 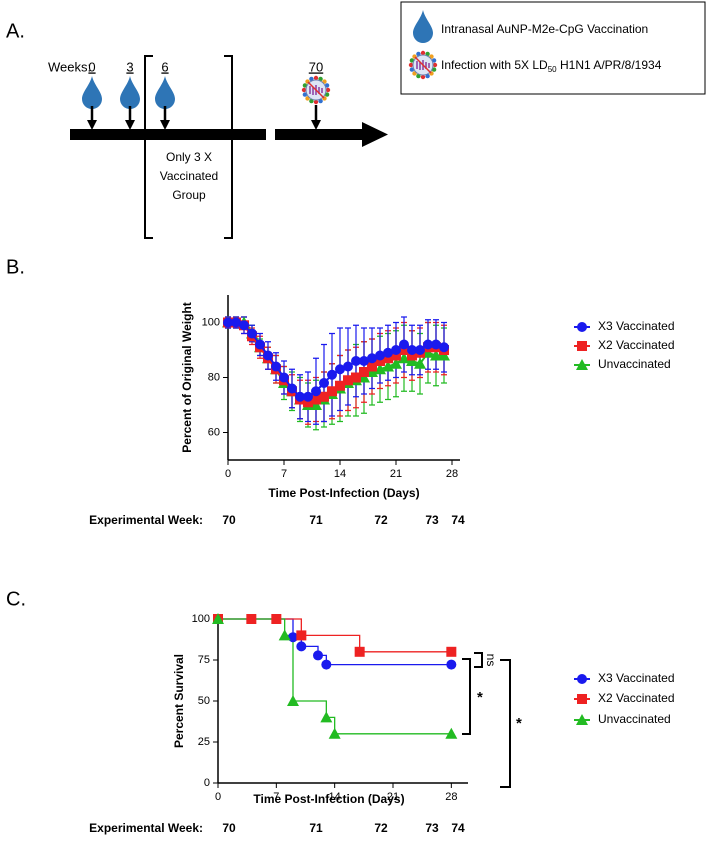 What do you see at coordinates (636, 678) in the screenshot?
I see `legend-label: X3 Vaccinated` at bounding box center [636, 678].